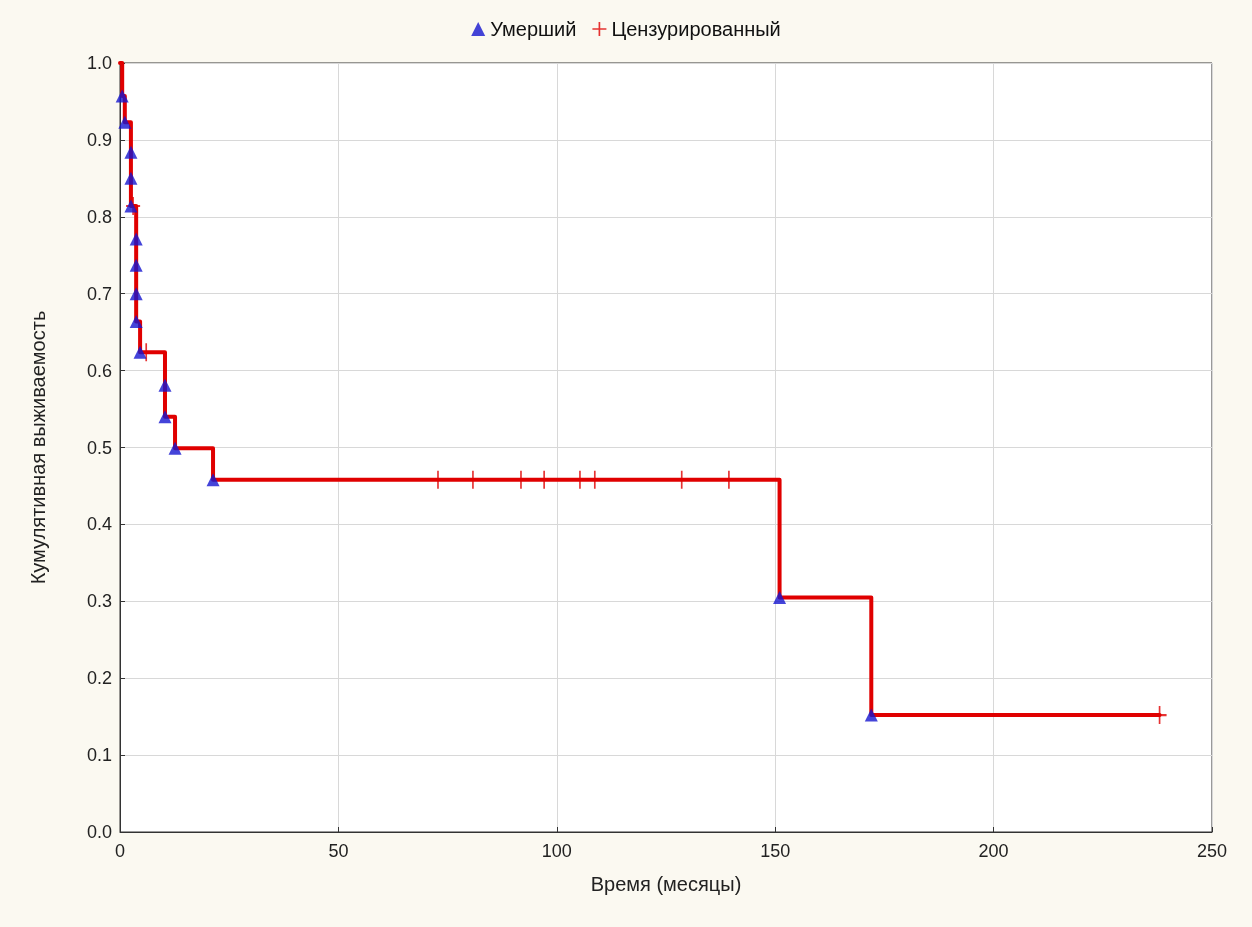 The height and width of the screenshot is (927, 1252). Describe the element at coordinates (993, 851) in the screenshot. I see `x-tick-label: 200` at that location.